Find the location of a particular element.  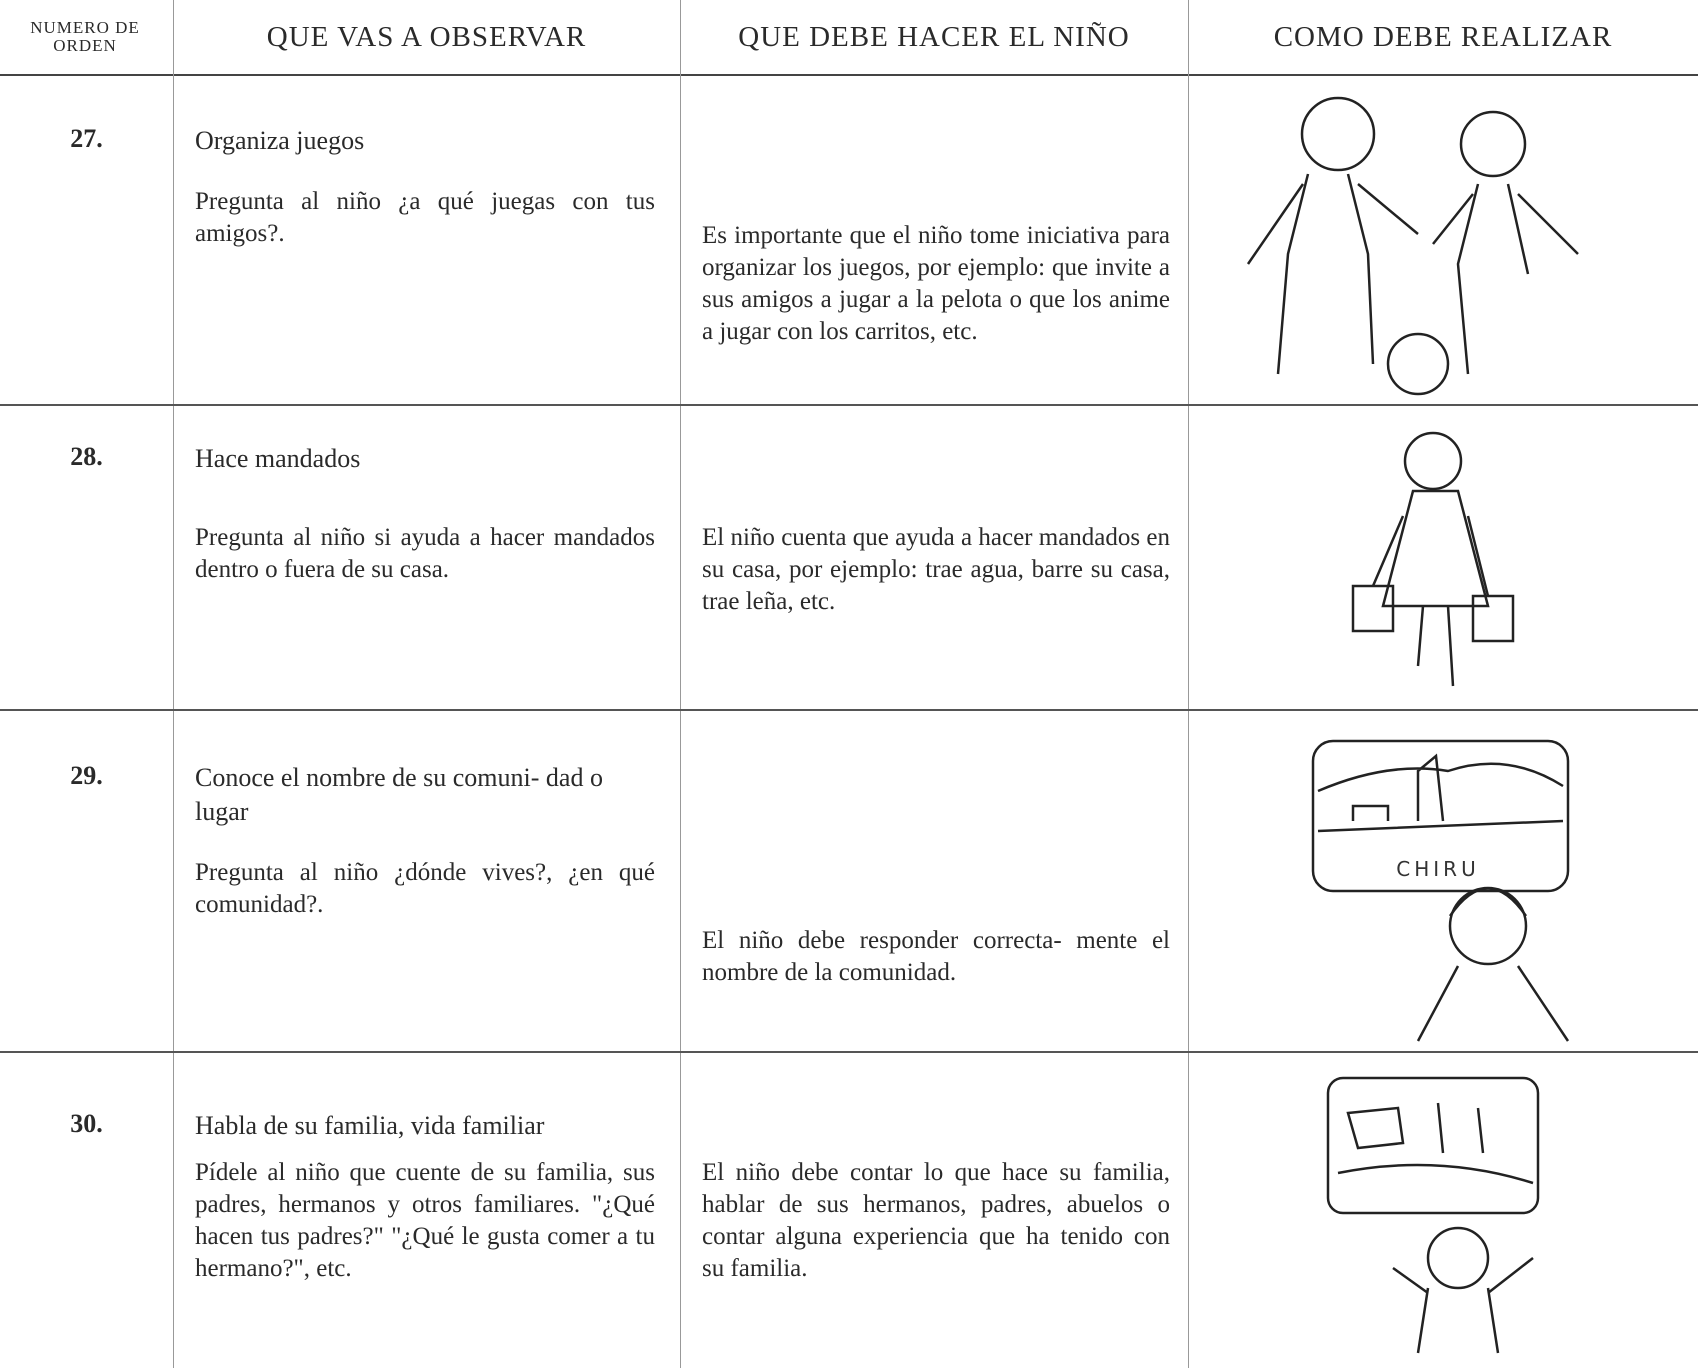

illustration: CHIRU is located at coordinates (1443, 881).